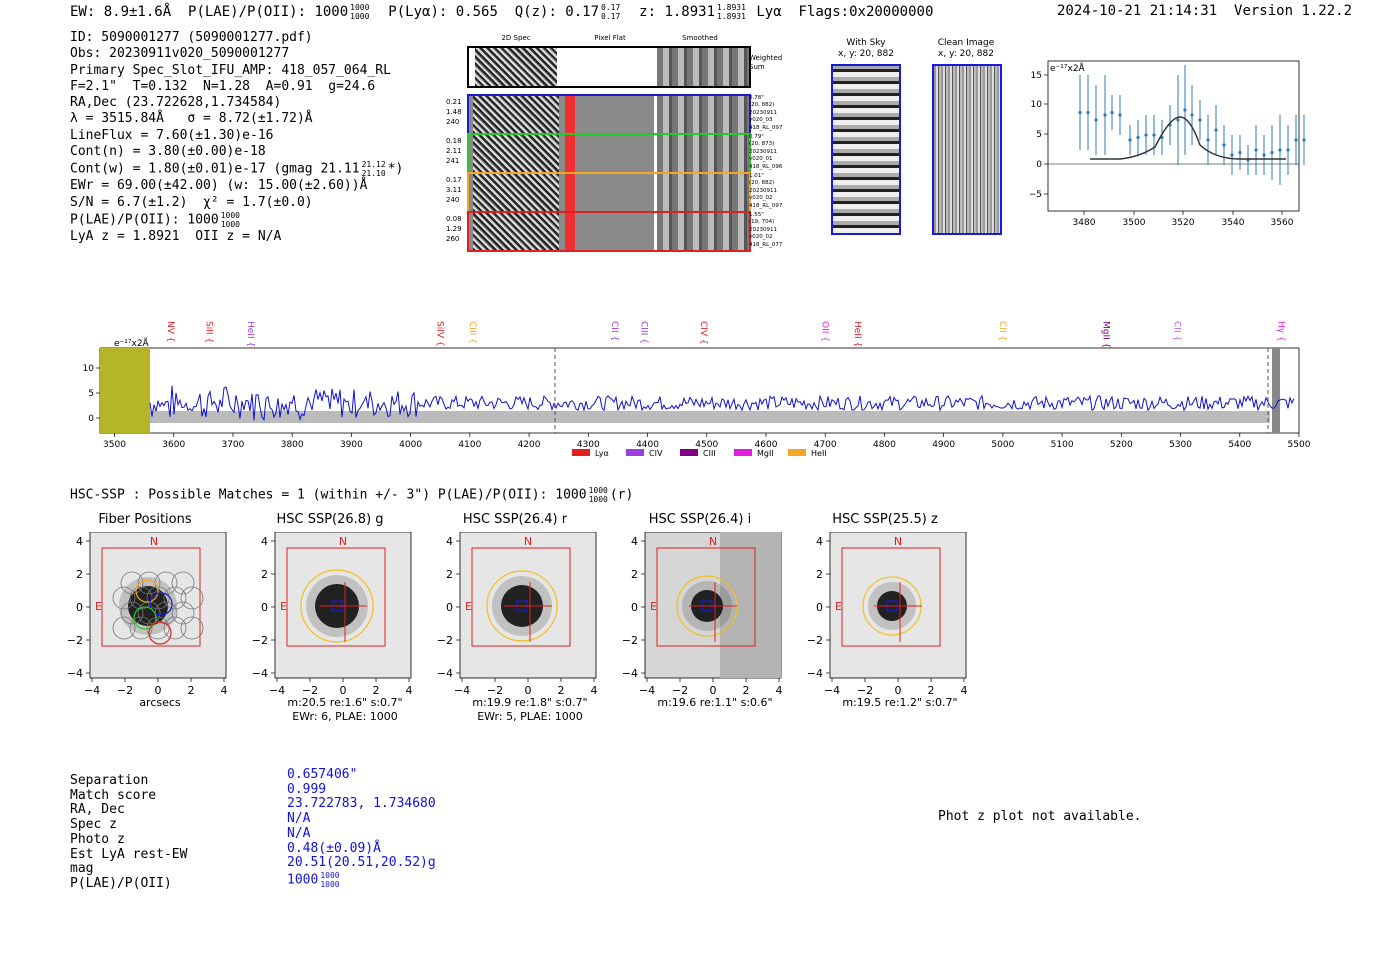 Image resolution: width=1400 pixels, height=953 pixels. Describe the element at coordinates (147, 591) in the screenshot. I see `matched-fiber` at that location.